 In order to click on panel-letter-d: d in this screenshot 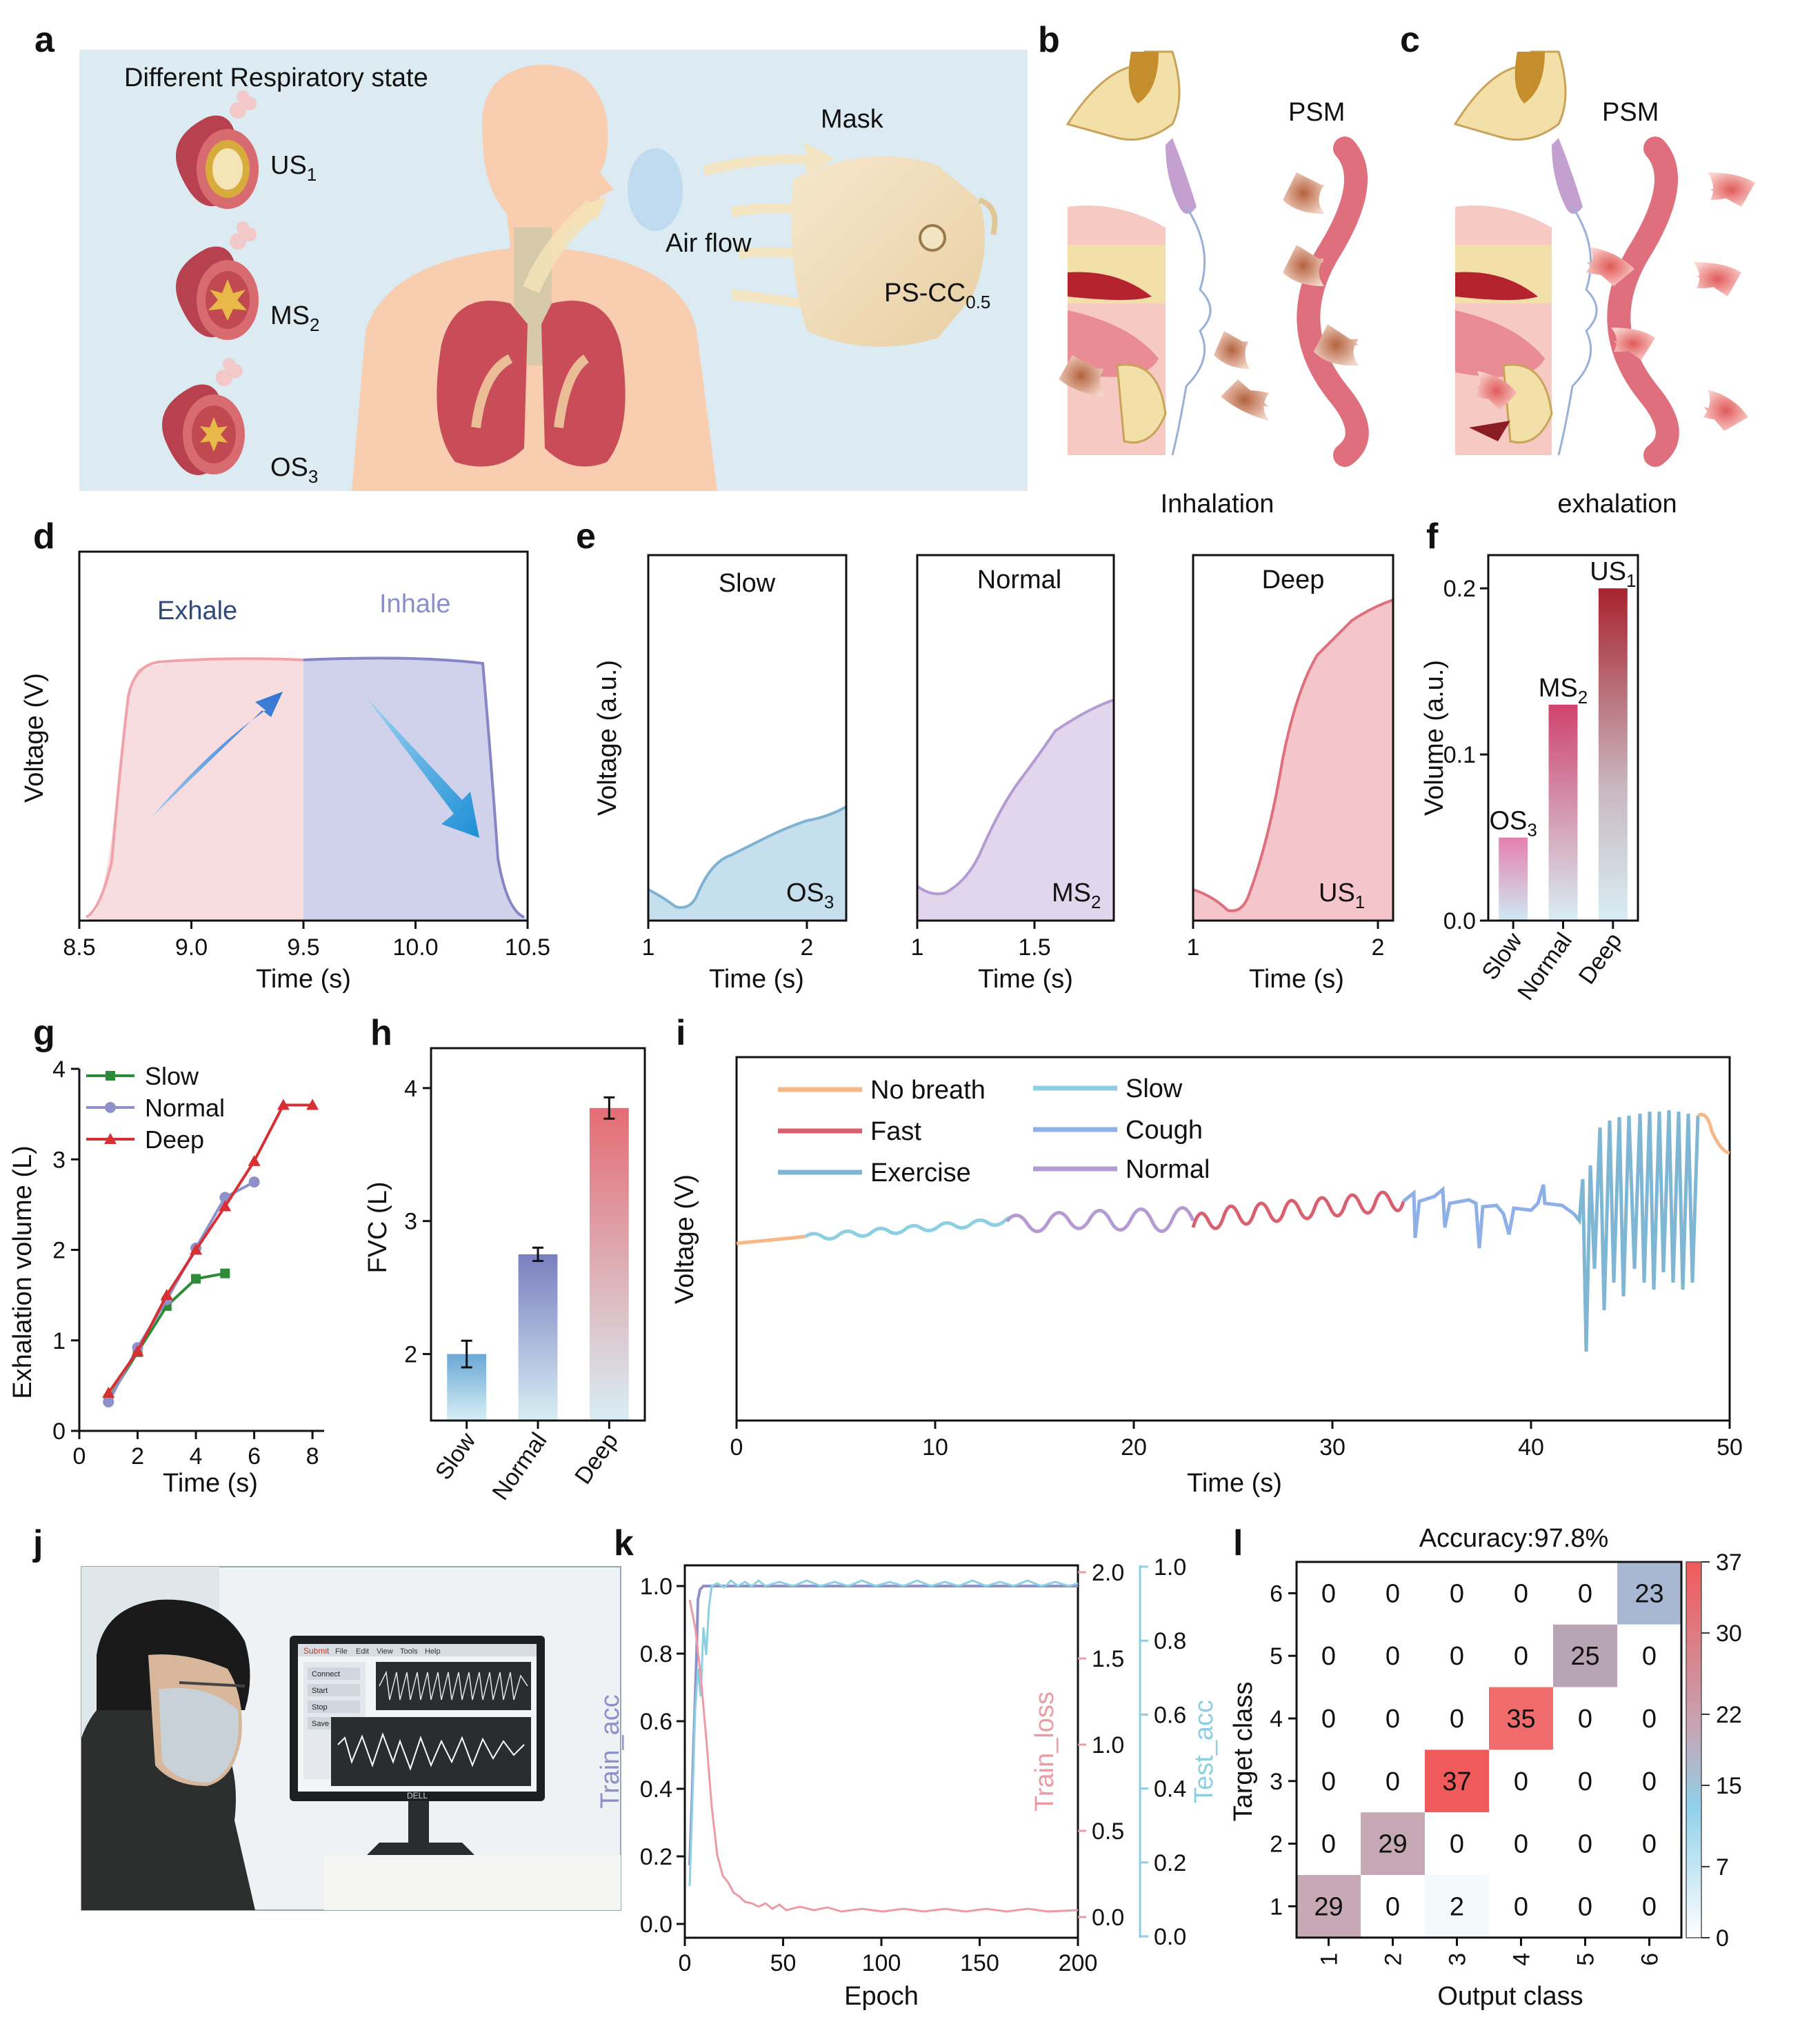, I will do `click(44, 536)`.